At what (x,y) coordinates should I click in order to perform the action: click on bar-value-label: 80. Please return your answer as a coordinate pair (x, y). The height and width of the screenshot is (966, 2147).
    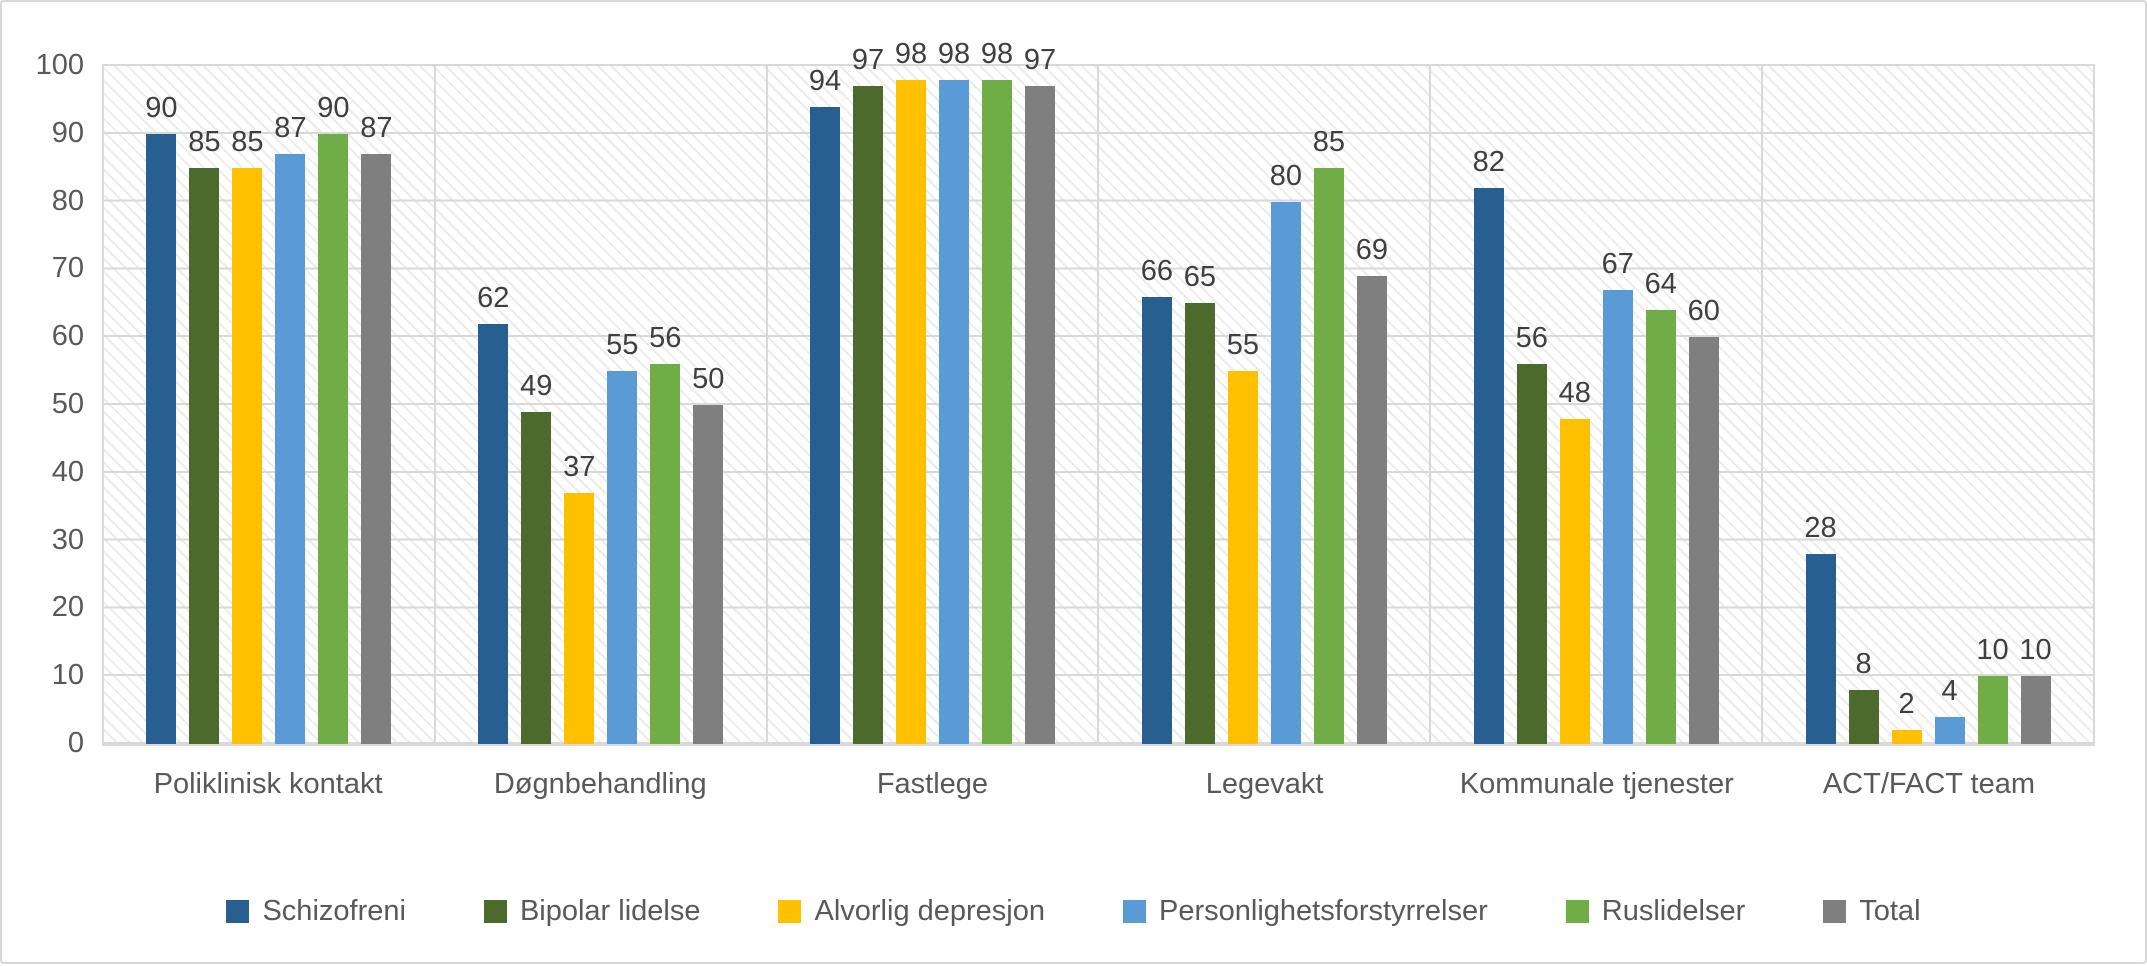
    Looking at the image, I should click on (1286, 175).